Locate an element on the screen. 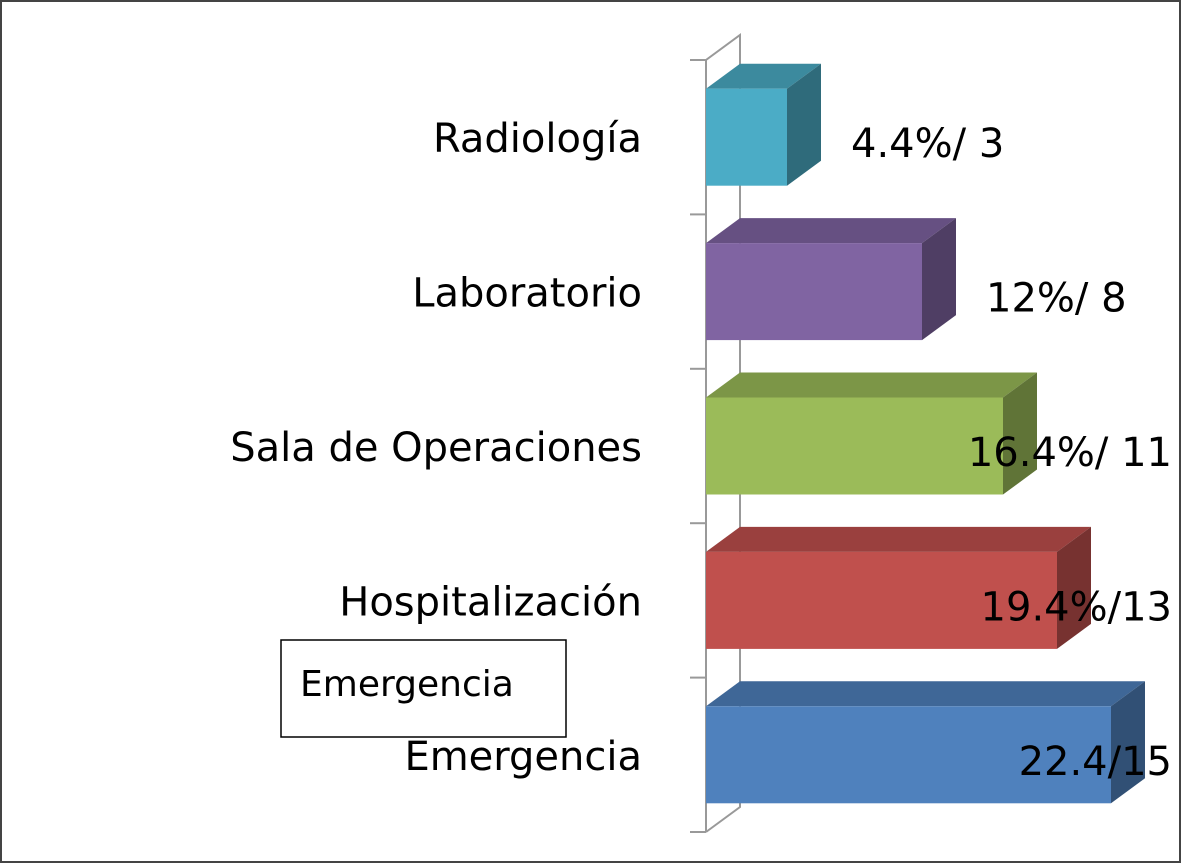 This screenshot has width=1181, height=863. value-label: 12%/ 8 is located at coordinates (1056, 299).